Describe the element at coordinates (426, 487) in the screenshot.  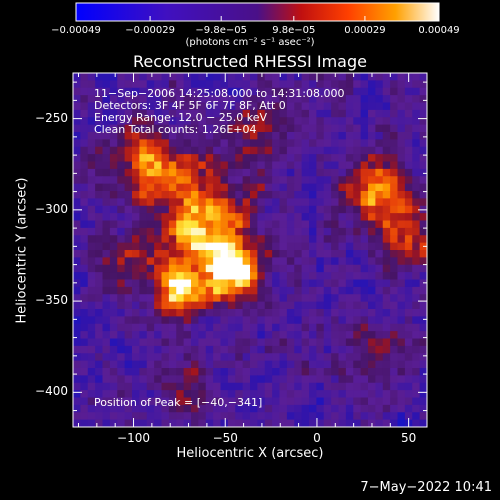
I see `timestamp: 7−May−2022 10:41` at that location.